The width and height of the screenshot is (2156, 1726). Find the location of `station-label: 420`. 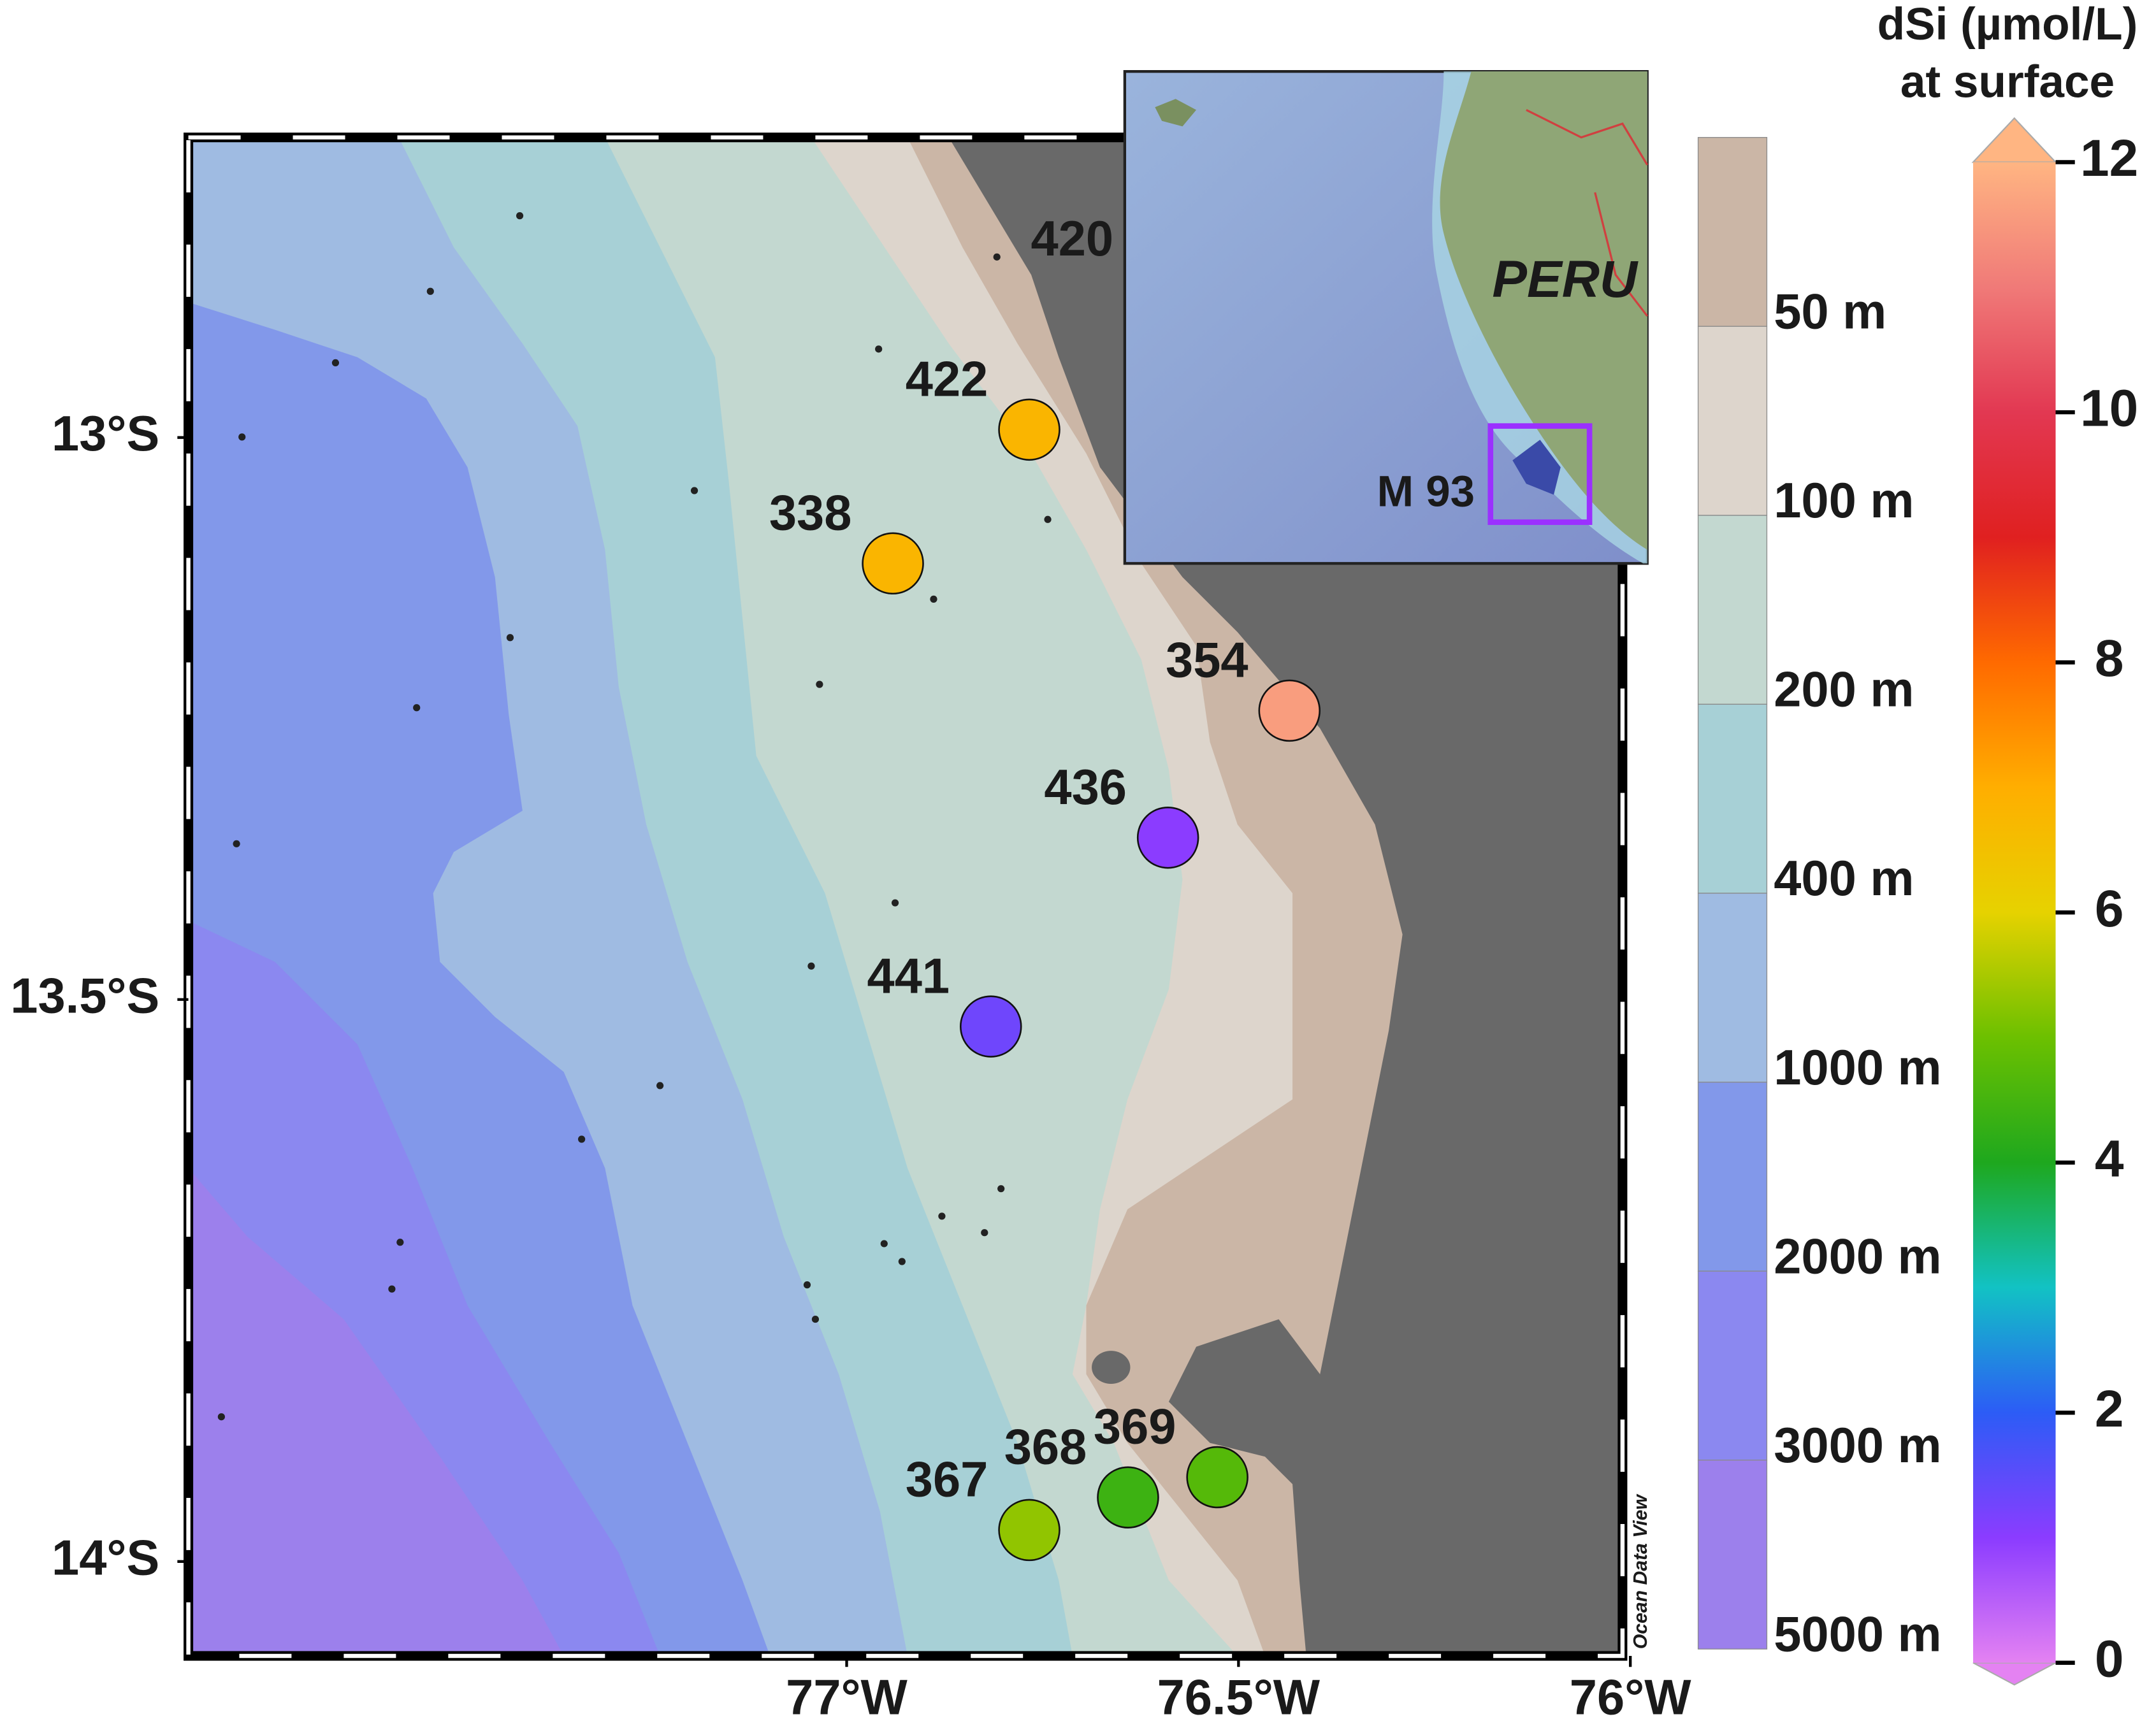

station-label: 420 is located at coordinates (1072, 239).